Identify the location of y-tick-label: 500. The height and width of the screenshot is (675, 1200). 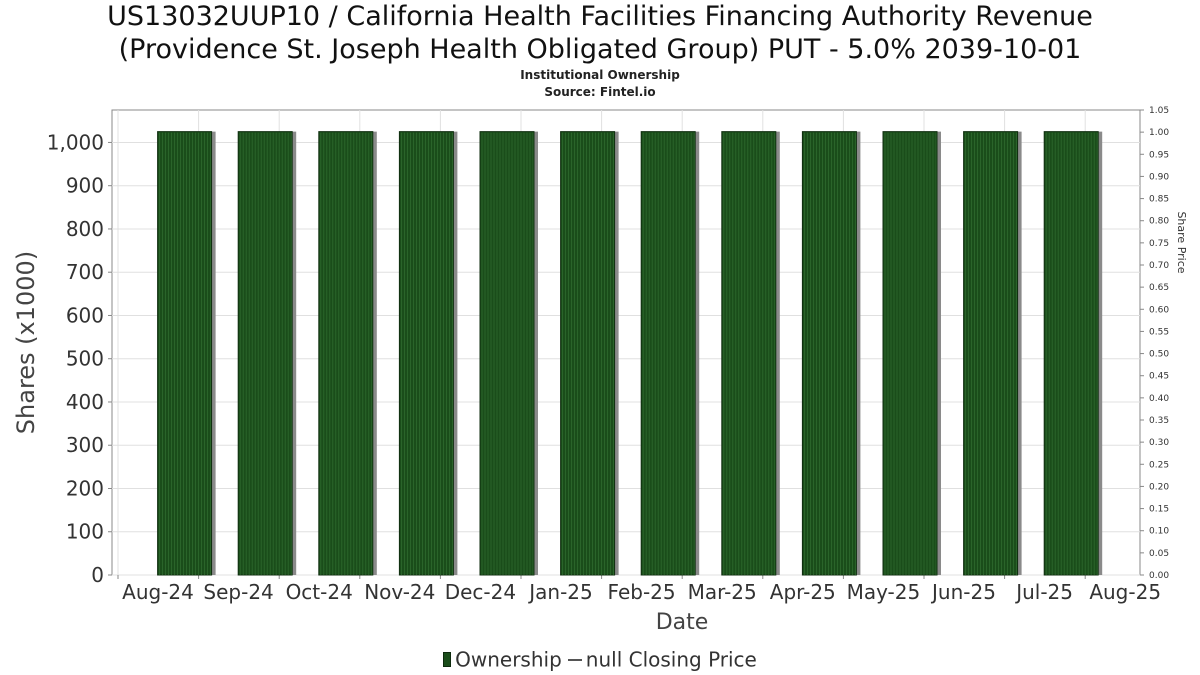
(85, 359).